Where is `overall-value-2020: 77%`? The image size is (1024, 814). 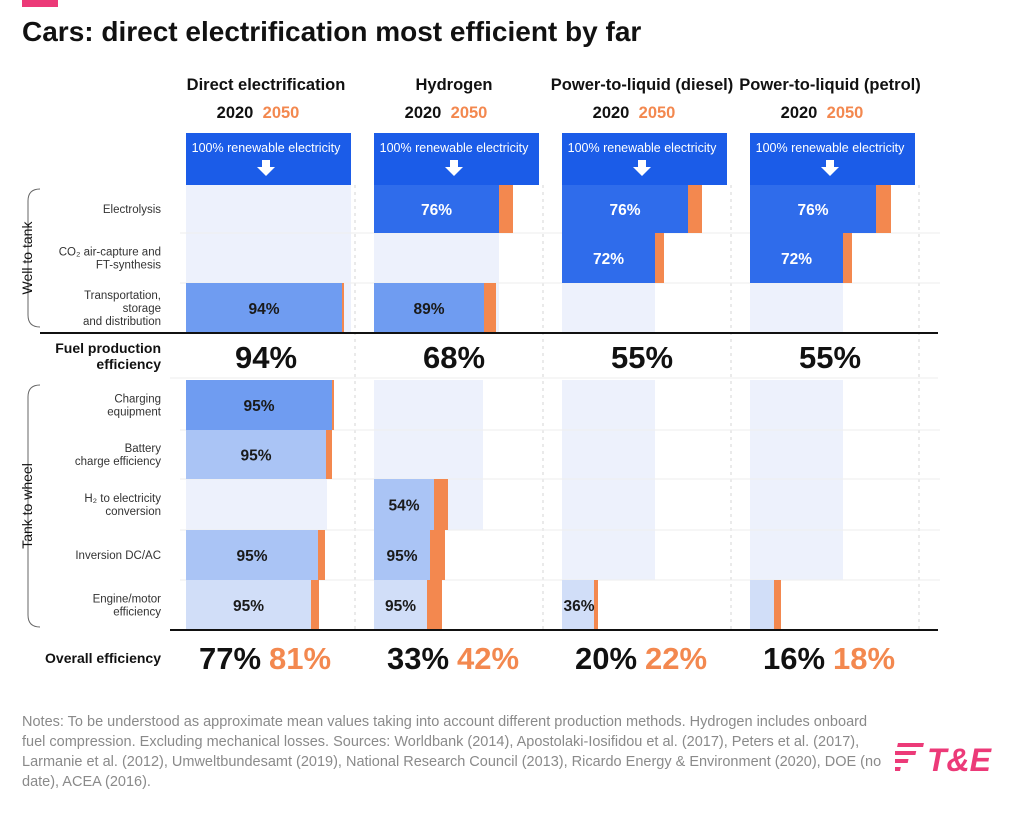
overall-value-2020: 77% is located at coordinates (230, 658).